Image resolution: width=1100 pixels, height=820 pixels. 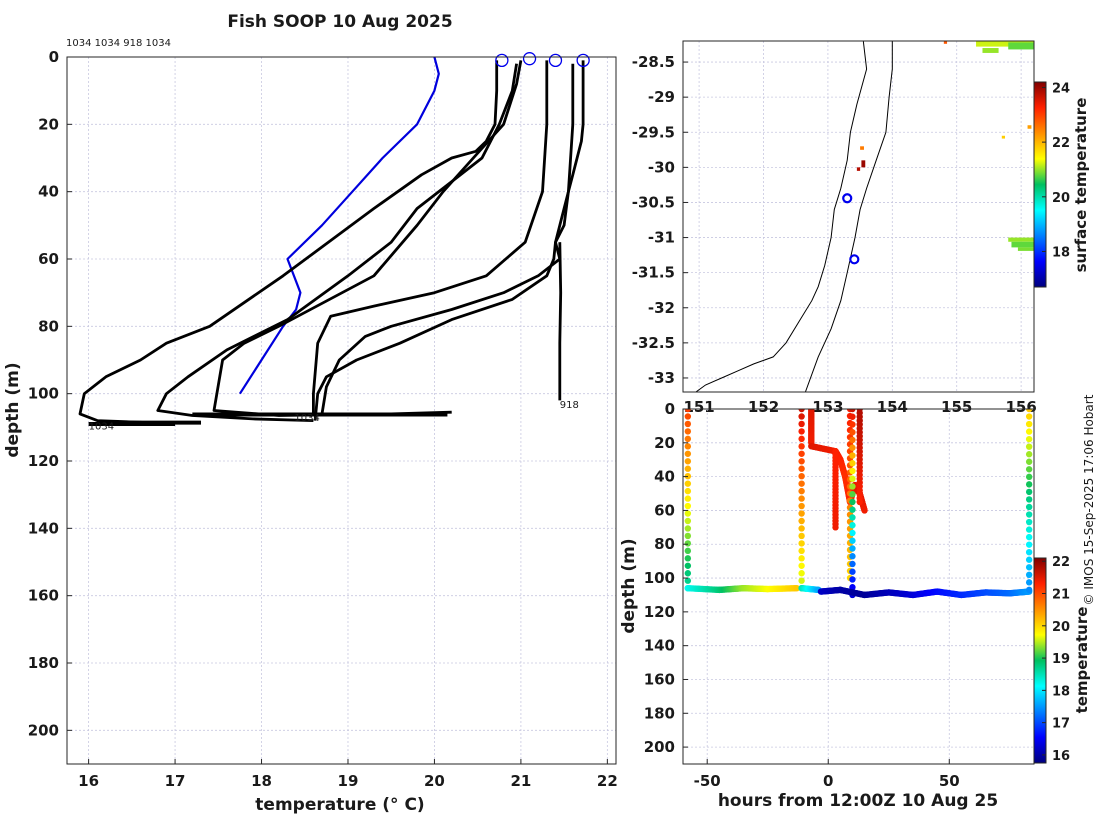 What do you see at coordinates (659, 679) in the screenshot?
I see `timeseries-ytick-label: 160` at bounding box center [659, 679].